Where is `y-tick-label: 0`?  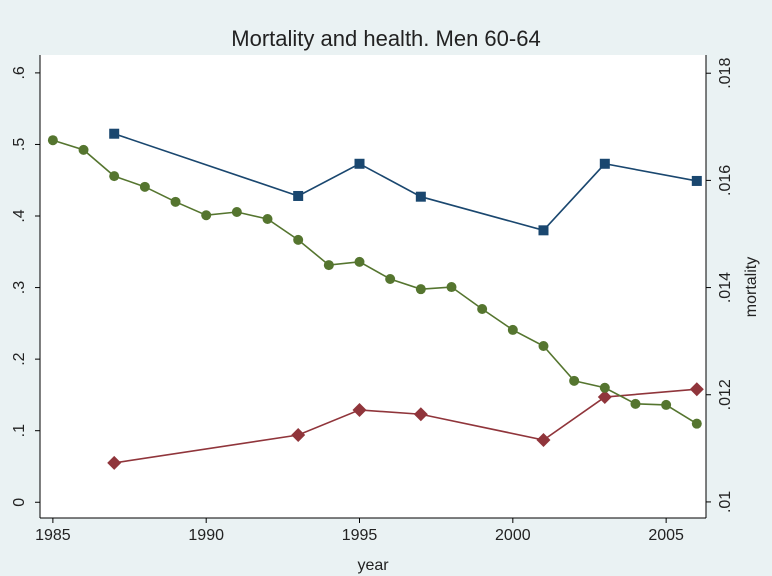
y-tick-label: 0 is located at coordinates (19, 502).